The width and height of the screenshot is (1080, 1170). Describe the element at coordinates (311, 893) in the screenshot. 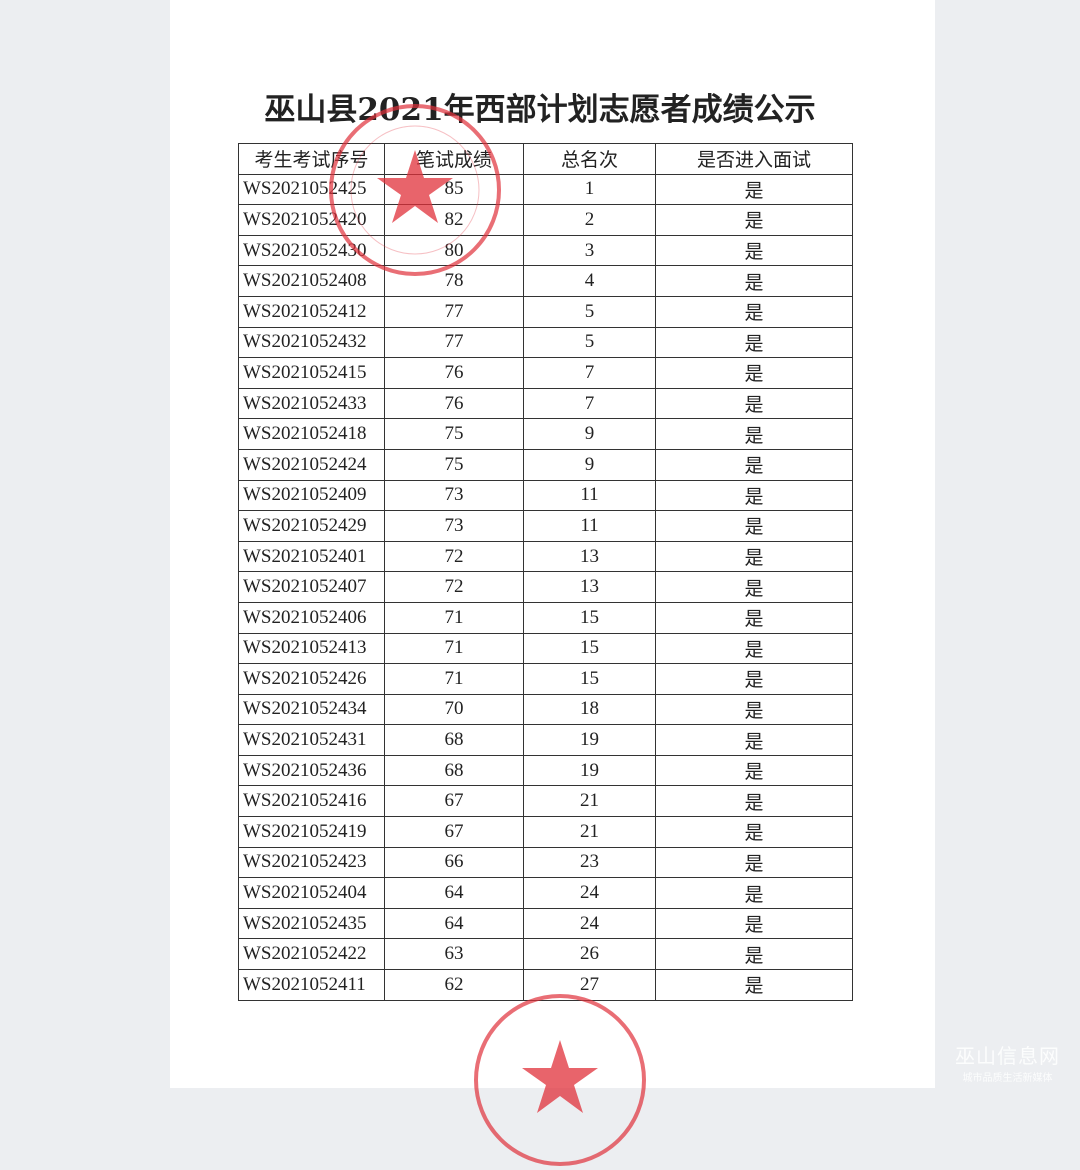

I see `cell-exam-id: WS2021052404` at that location.